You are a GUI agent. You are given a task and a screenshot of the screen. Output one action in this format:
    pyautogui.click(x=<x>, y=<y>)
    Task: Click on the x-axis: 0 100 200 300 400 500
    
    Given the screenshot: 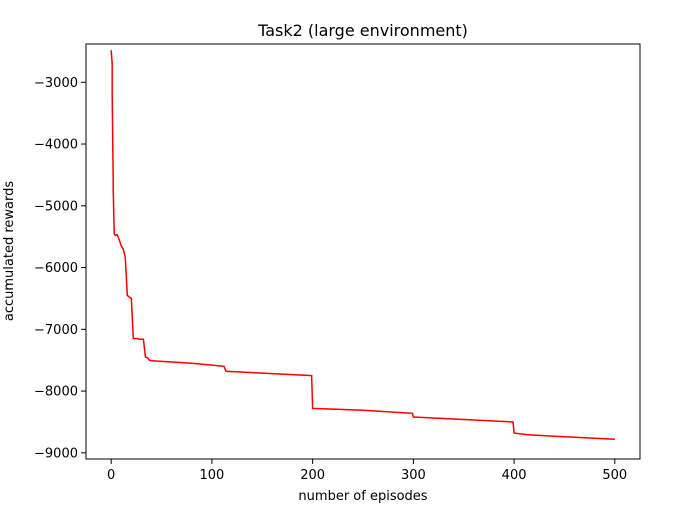 What is the action you would take?
    pyautogui.click(x=367, y=471)
    